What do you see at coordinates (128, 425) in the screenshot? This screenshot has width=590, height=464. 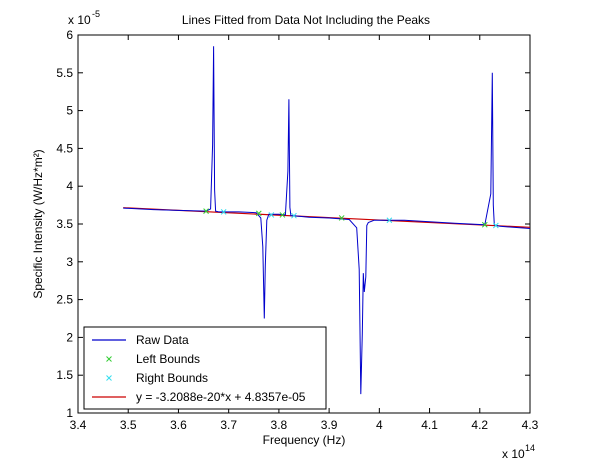 I see `x-tick-label: 3.5` at bounding box center [128, 425].